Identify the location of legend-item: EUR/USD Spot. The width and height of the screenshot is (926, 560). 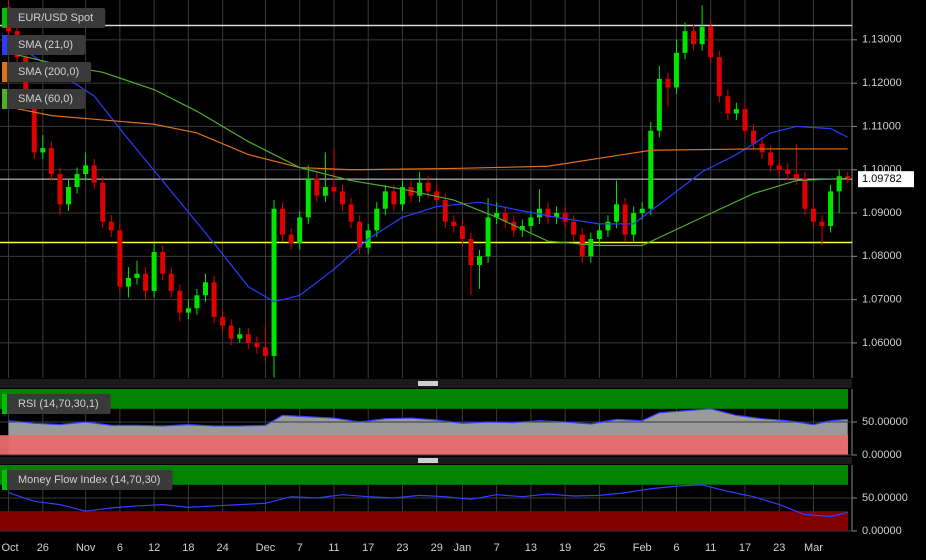
(54, 18).